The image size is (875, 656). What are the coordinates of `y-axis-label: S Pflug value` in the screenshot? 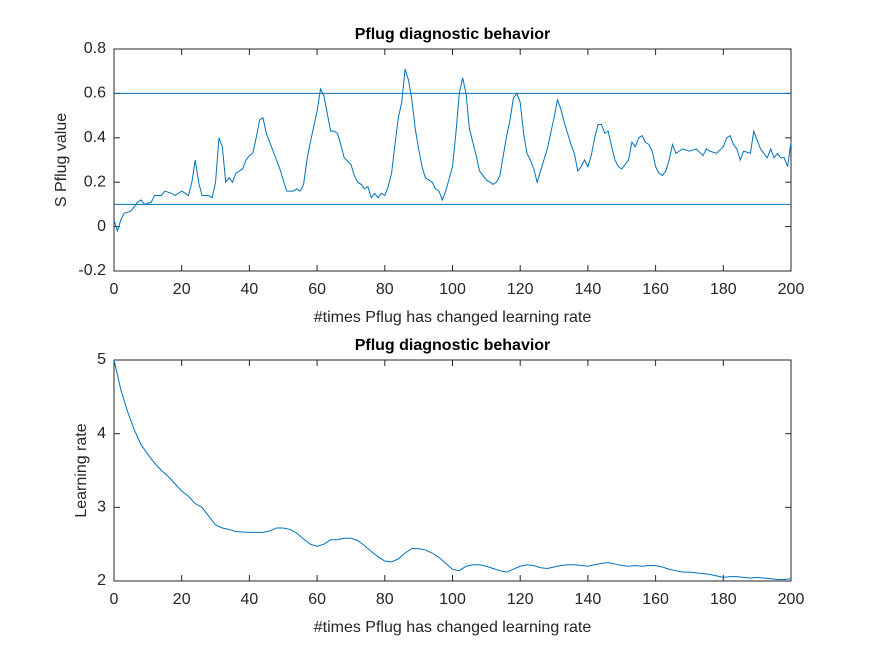 It's located at (61, 160).